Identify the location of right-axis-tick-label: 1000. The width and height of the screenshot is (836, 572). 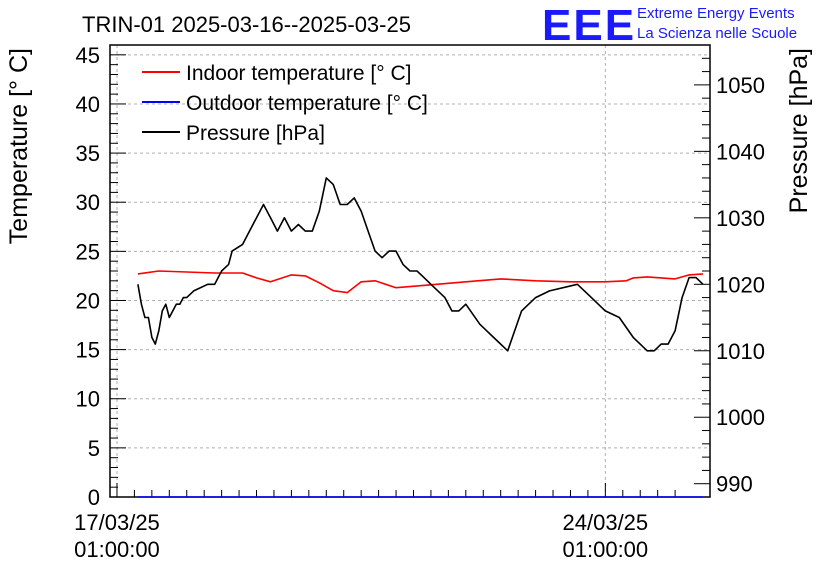
(740, 417).